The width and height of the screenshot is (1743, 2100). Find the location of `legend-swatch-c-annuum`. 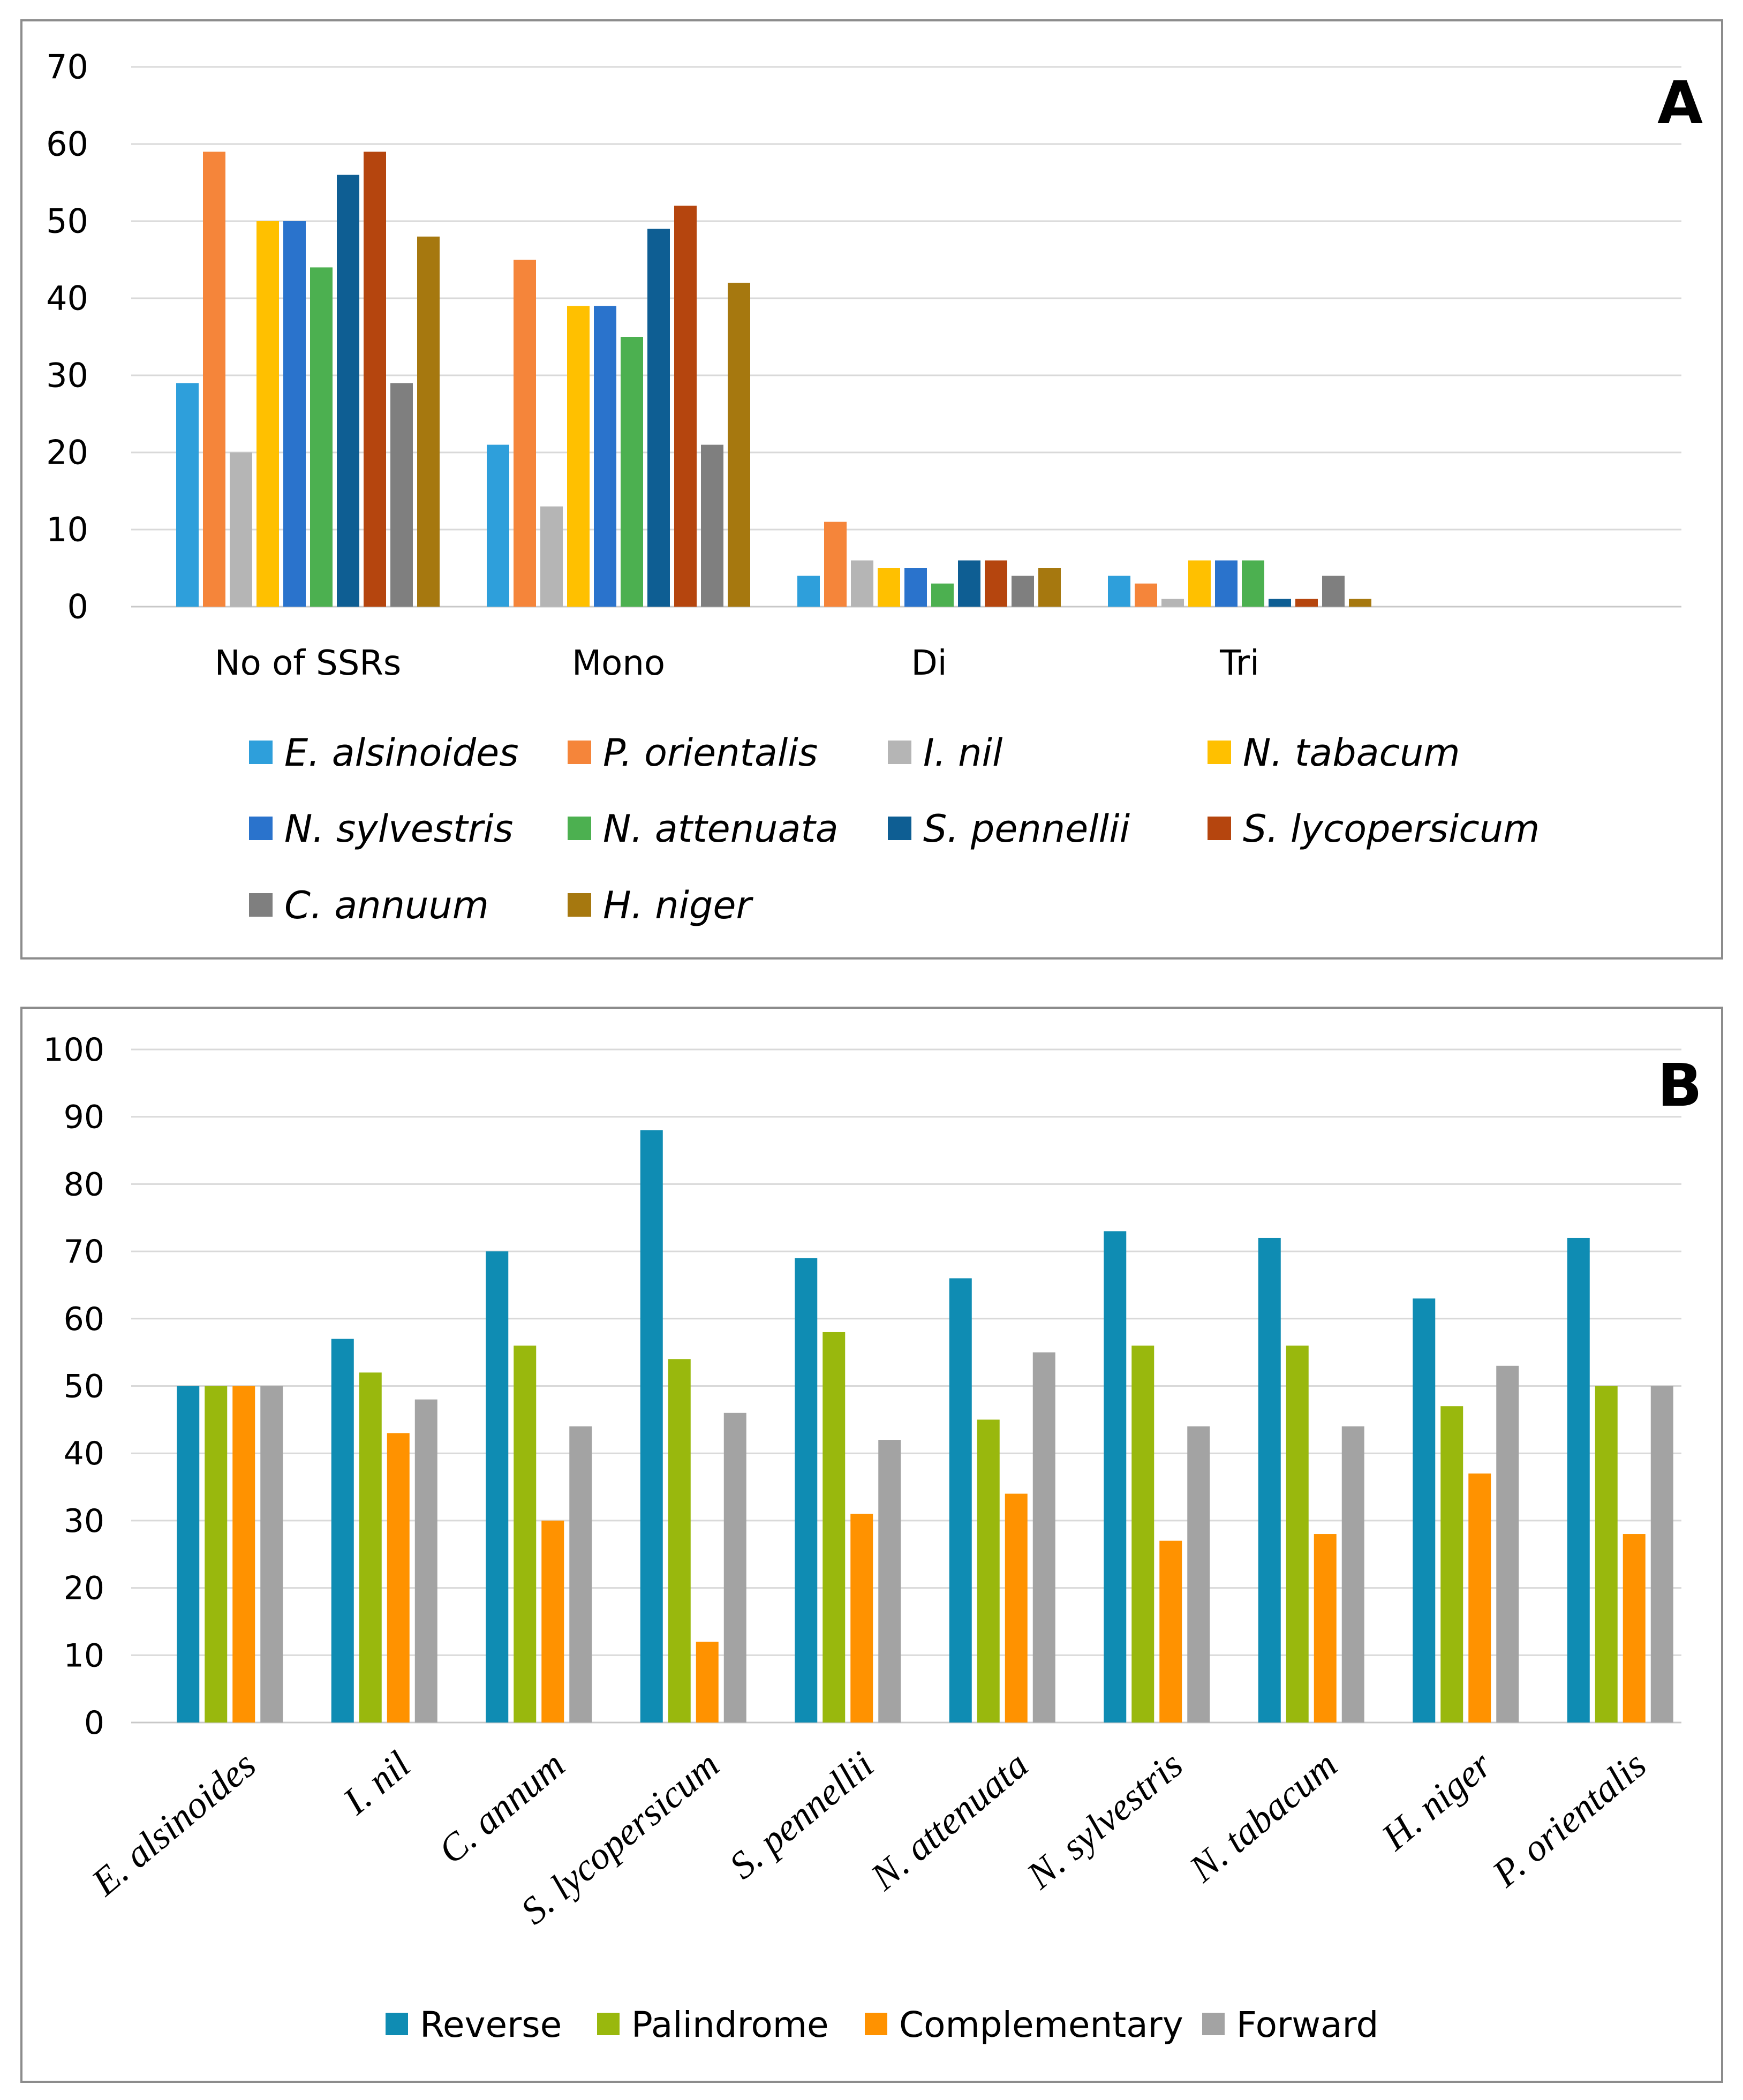

legend-swatch-c-annuum is located at coordinates (261, 905).